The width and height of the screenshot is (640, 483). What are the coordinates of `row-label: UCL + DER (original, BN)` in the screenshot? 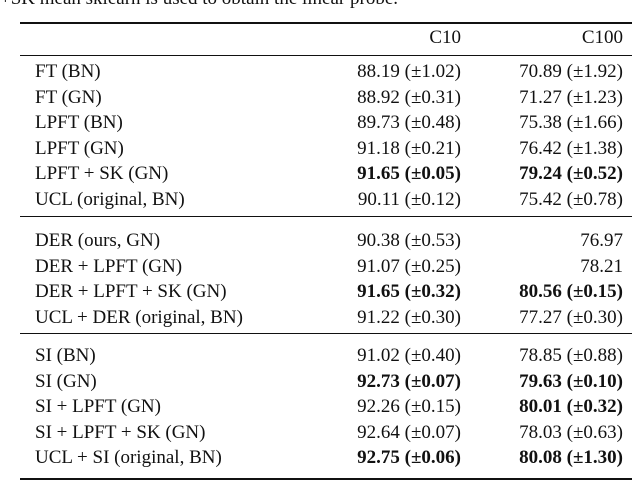 It's located at (139, 317).